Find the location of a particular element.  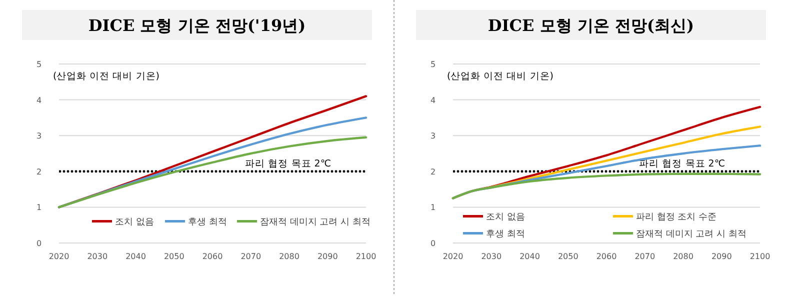

chart-title: DICE 모형 기온 전망('19년) is located at coordinates (197, 25).